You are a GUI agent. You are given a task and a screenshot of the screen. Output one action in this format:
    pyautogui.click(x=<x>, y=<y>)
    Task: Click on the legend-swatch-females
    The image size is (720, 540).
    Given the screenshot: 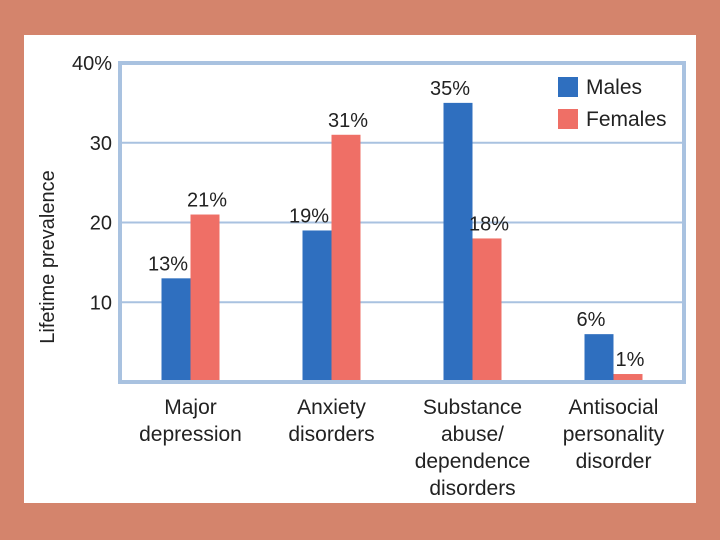 What is the action you would take?
    pyautogui.click(x=568, y=119)
    